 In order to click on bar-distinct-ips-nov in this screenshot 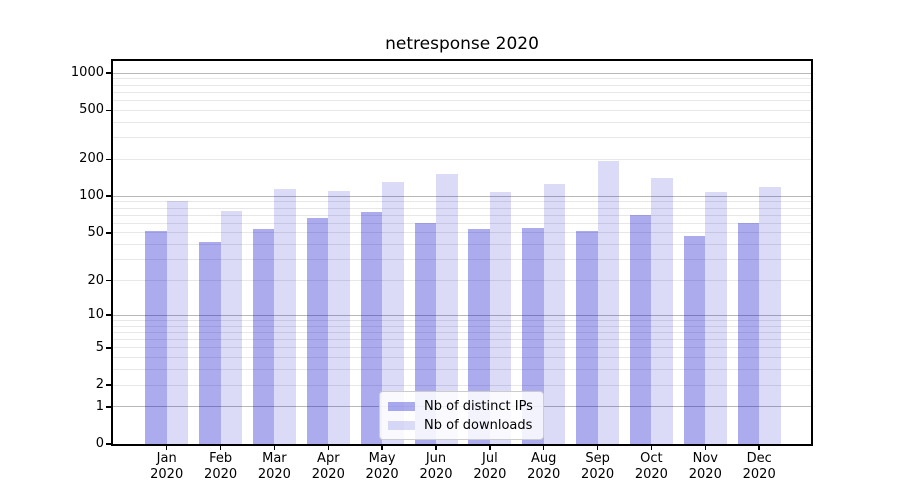, I will do `click(694, 340)`.